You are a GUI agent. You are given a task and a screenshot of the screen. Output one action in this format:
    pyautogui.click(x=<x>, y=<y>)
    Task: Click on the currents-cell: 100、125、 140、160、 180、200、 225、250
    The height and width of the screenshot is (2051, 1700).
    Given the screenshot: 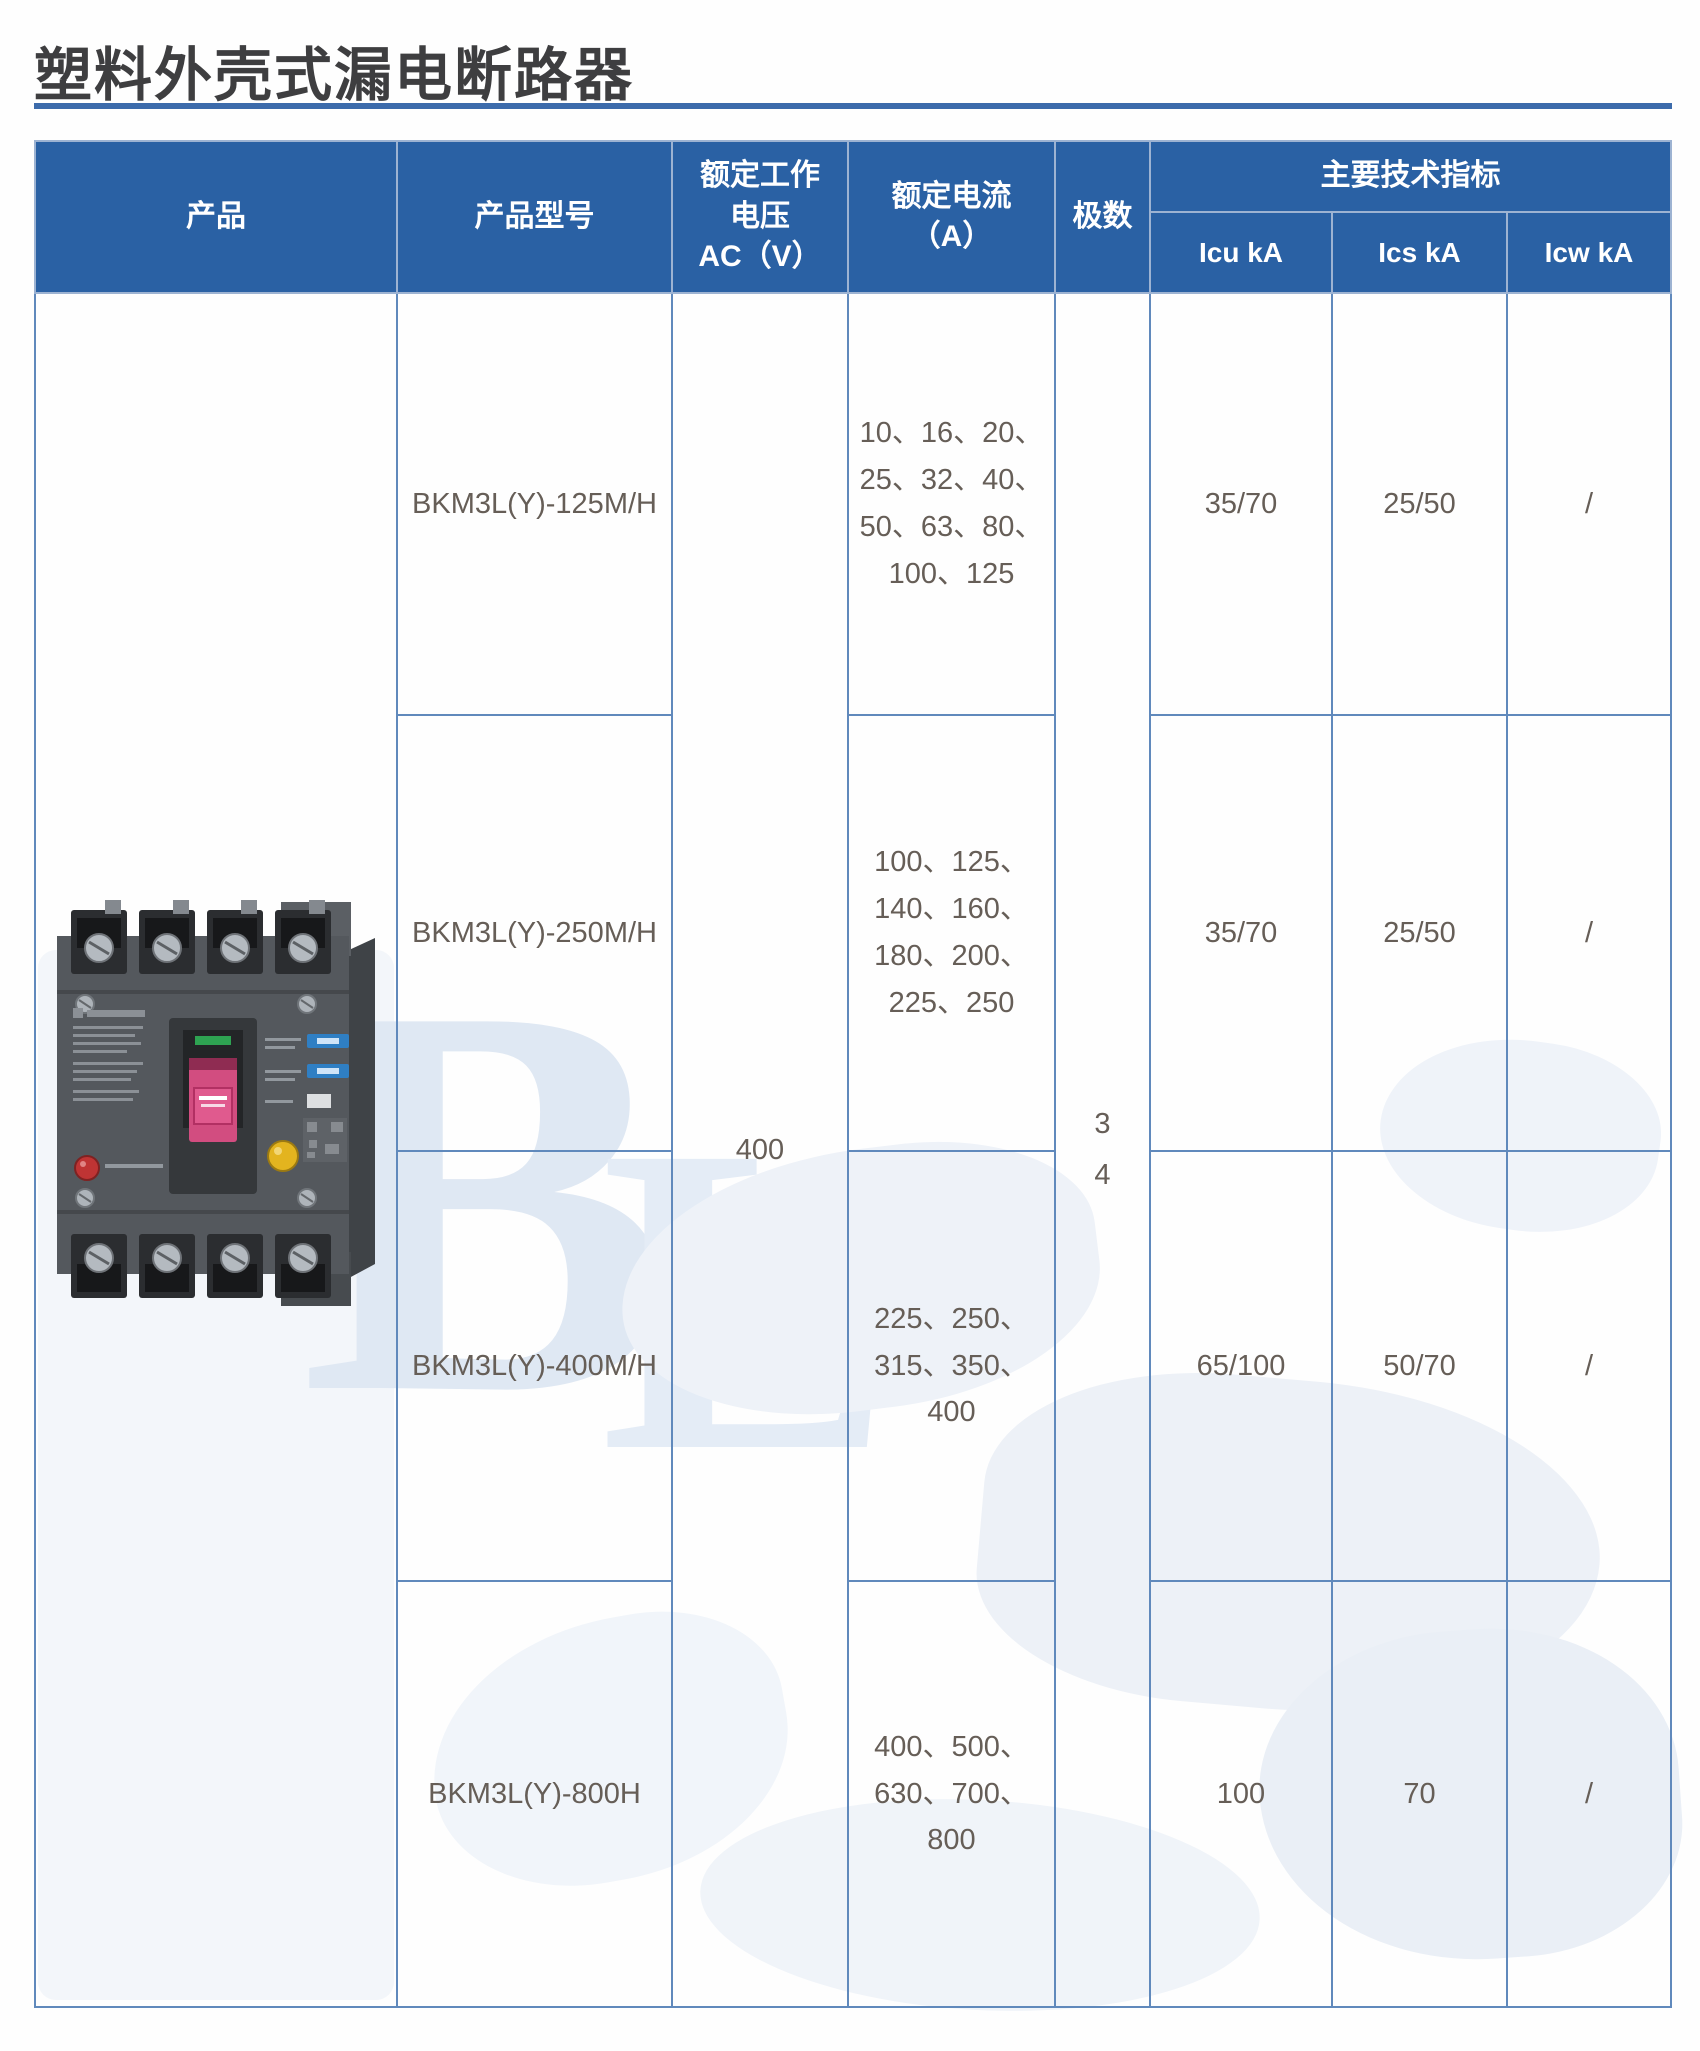 What is the action you would take?
    pyautogui.click(x=951, y=933)
    